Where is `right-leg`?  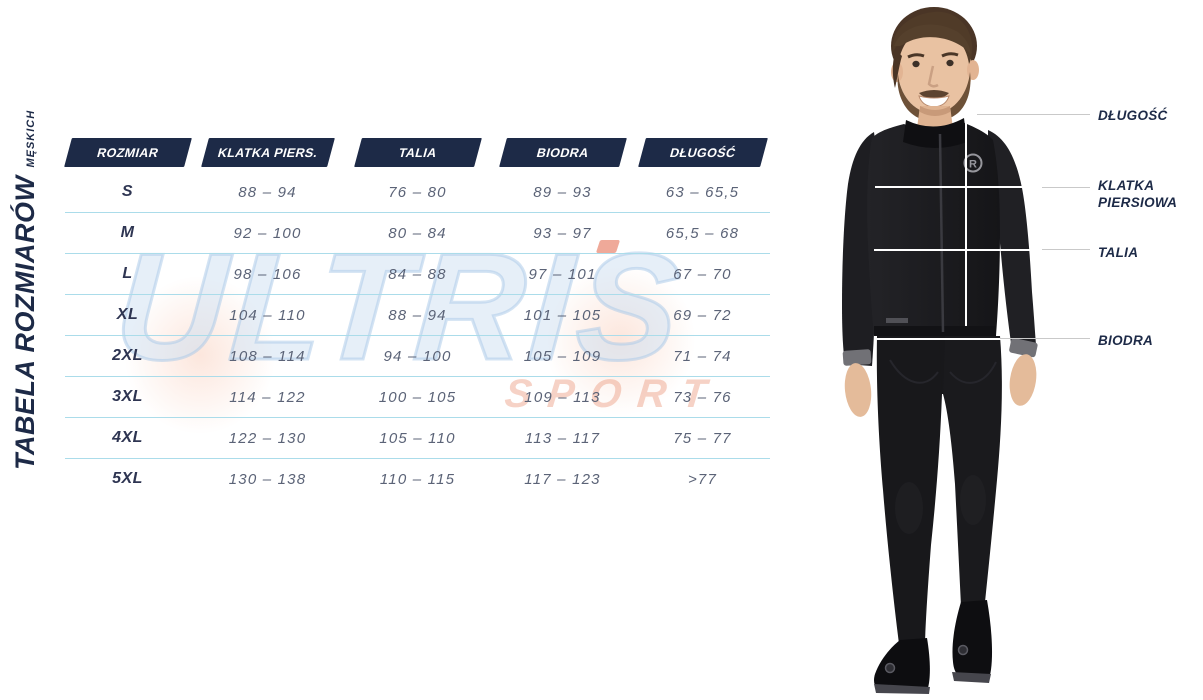 right-leg is located at coordinates (972, 471).